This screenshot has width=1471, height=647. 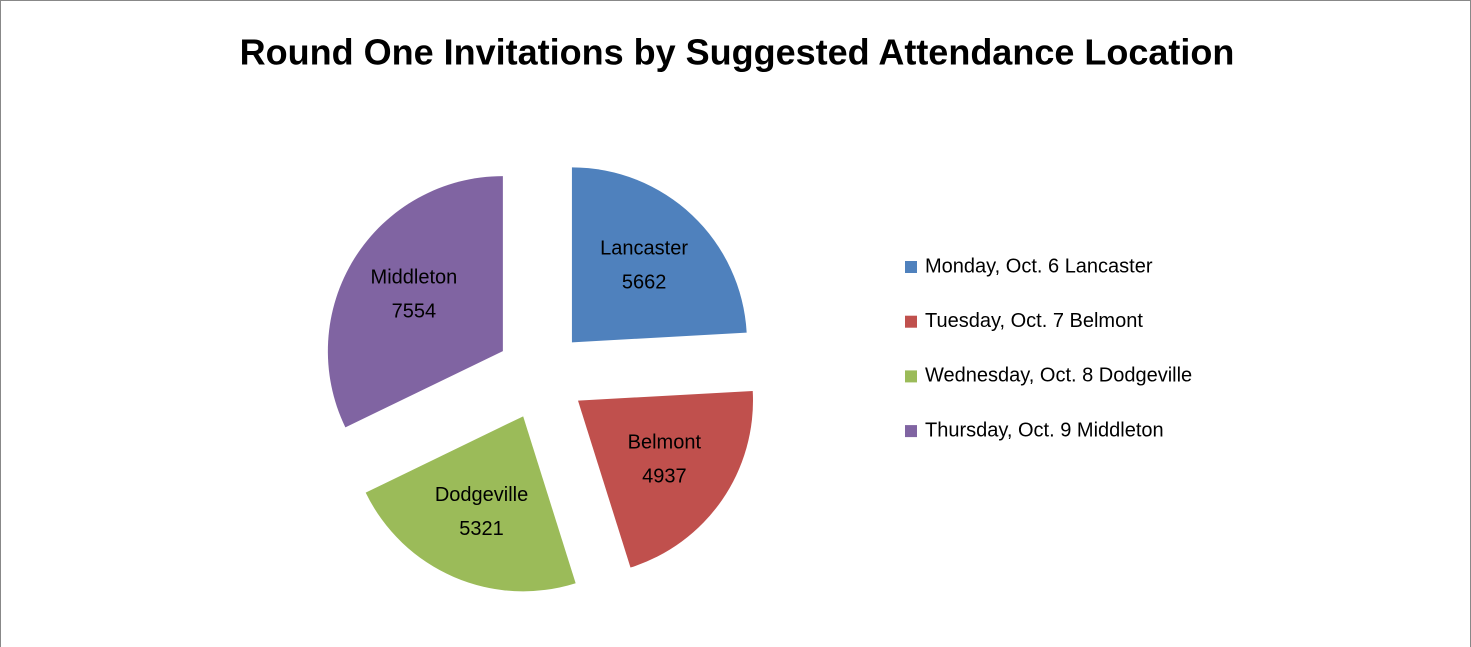 I want to click on data-label-value: 5662, so click(x=644, y=282).